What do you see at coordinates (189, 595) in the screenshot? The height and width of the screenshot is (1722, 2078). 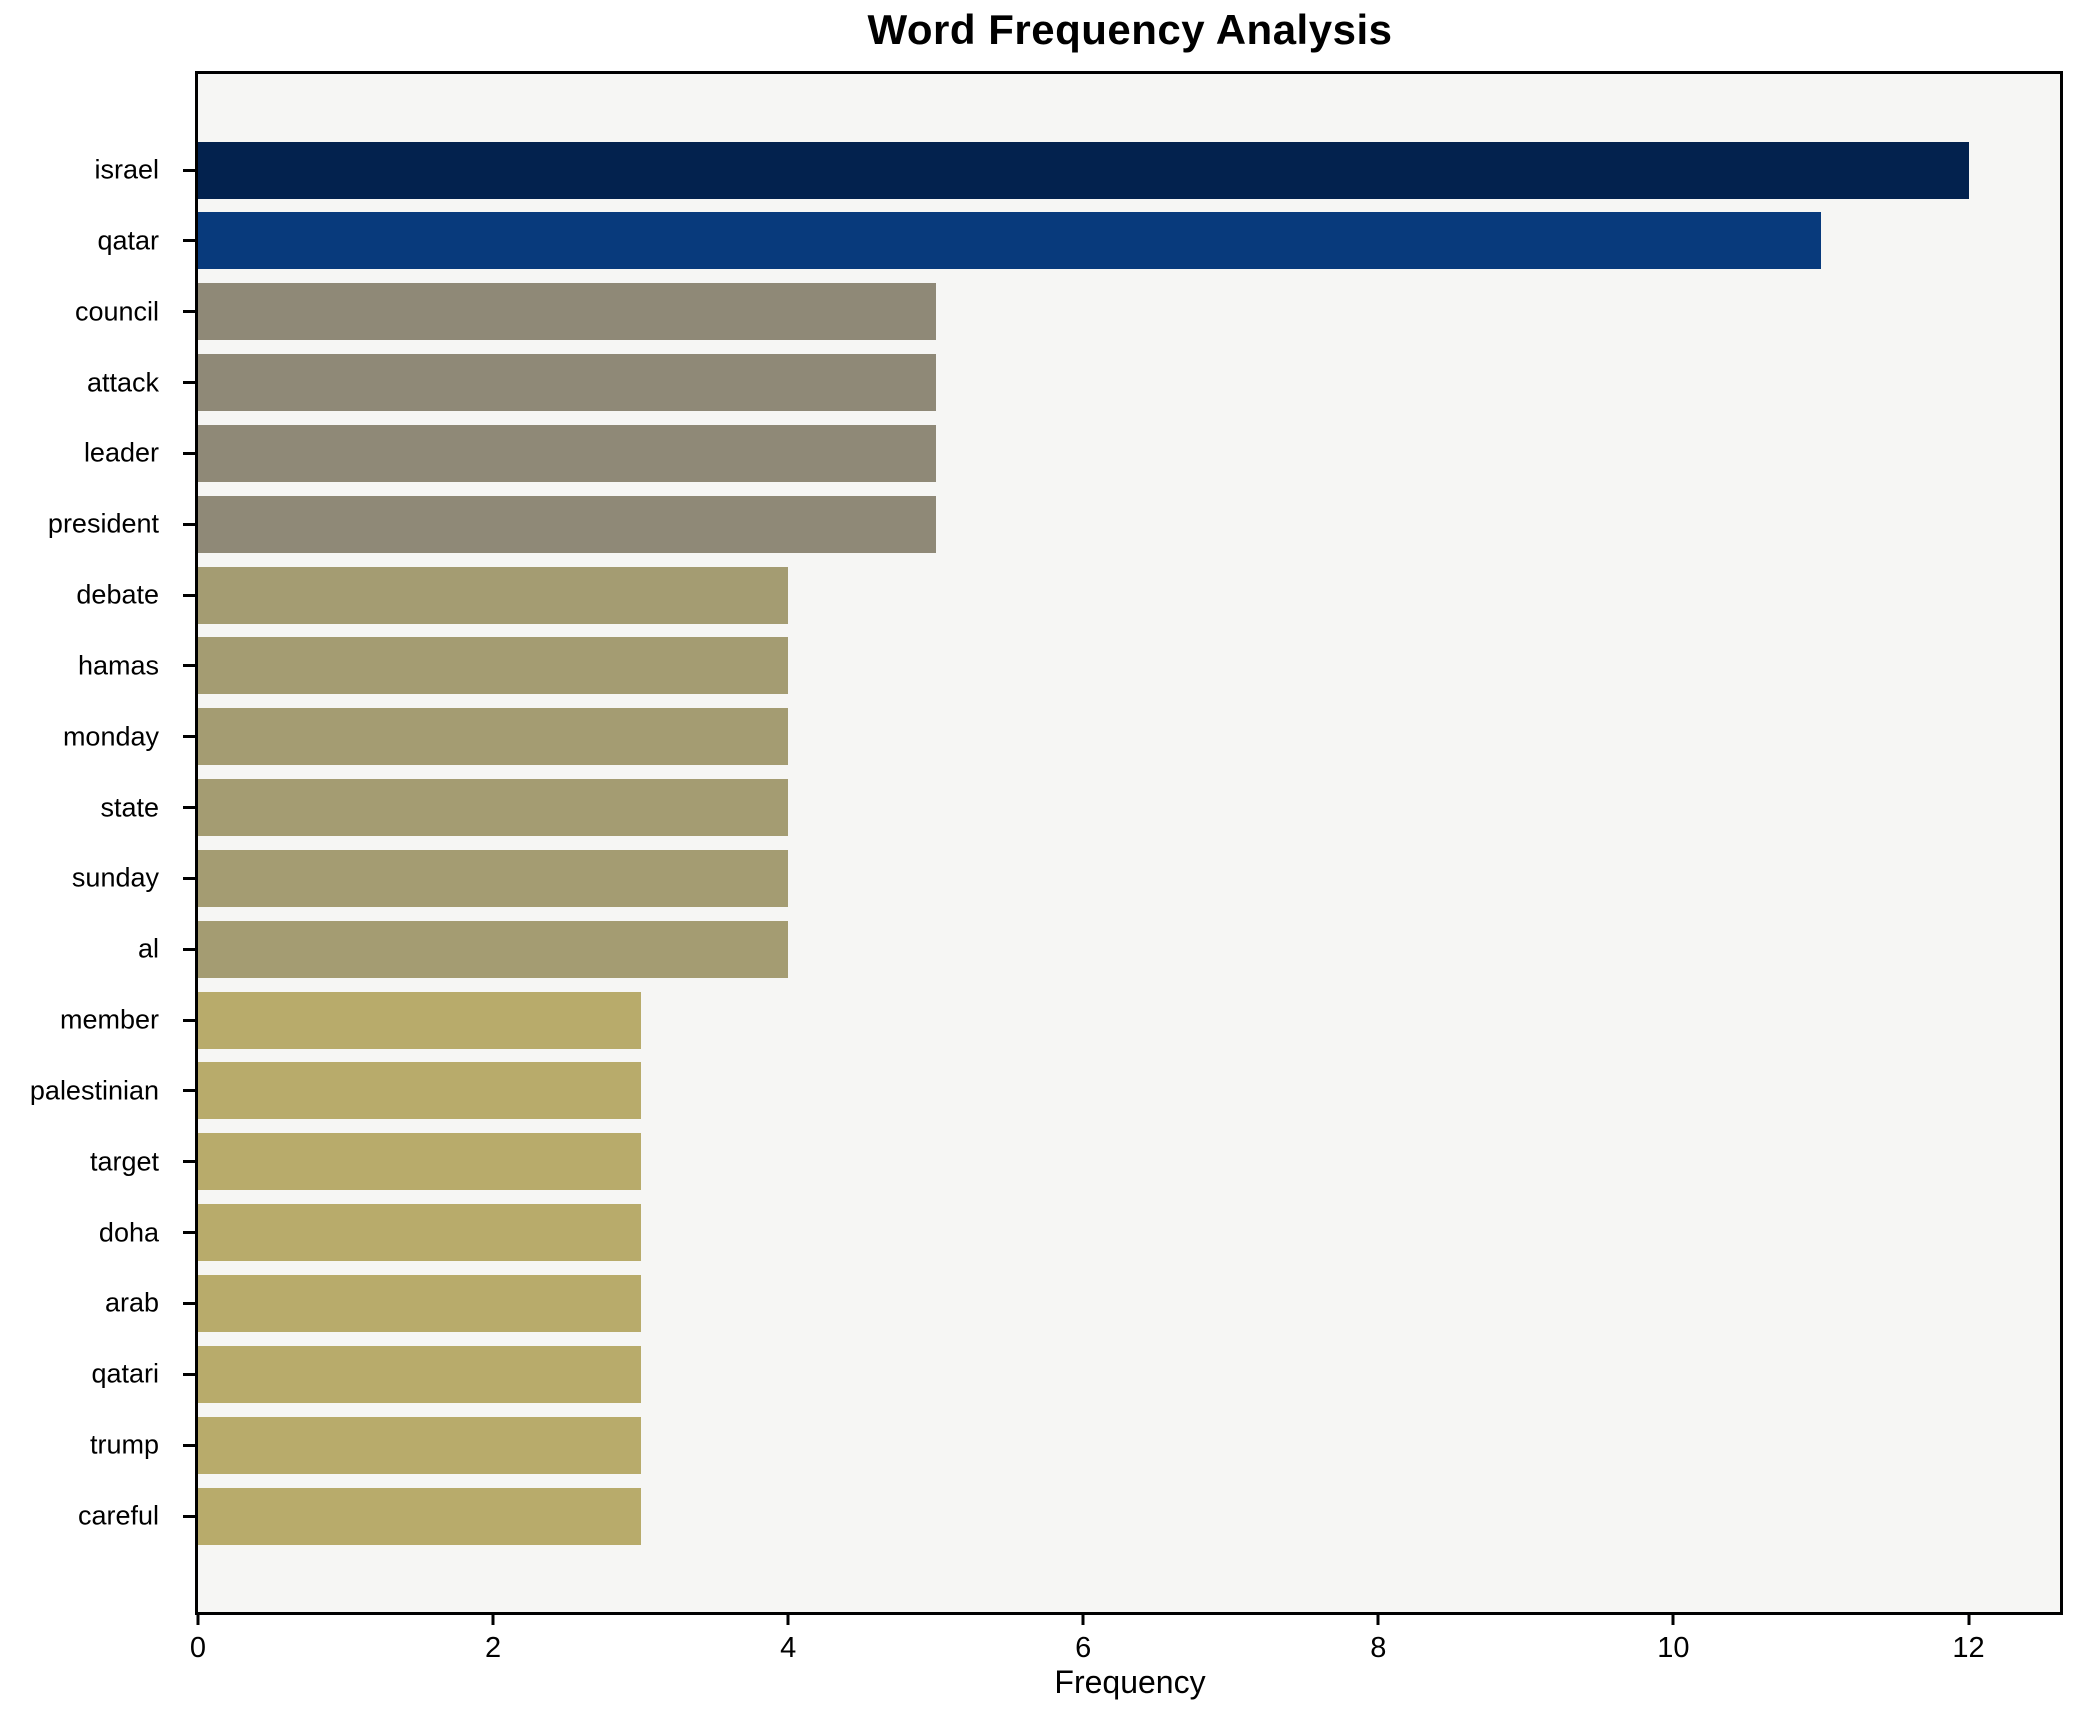 I see `ytick-mark-debate` at bounding box center [189, 595].